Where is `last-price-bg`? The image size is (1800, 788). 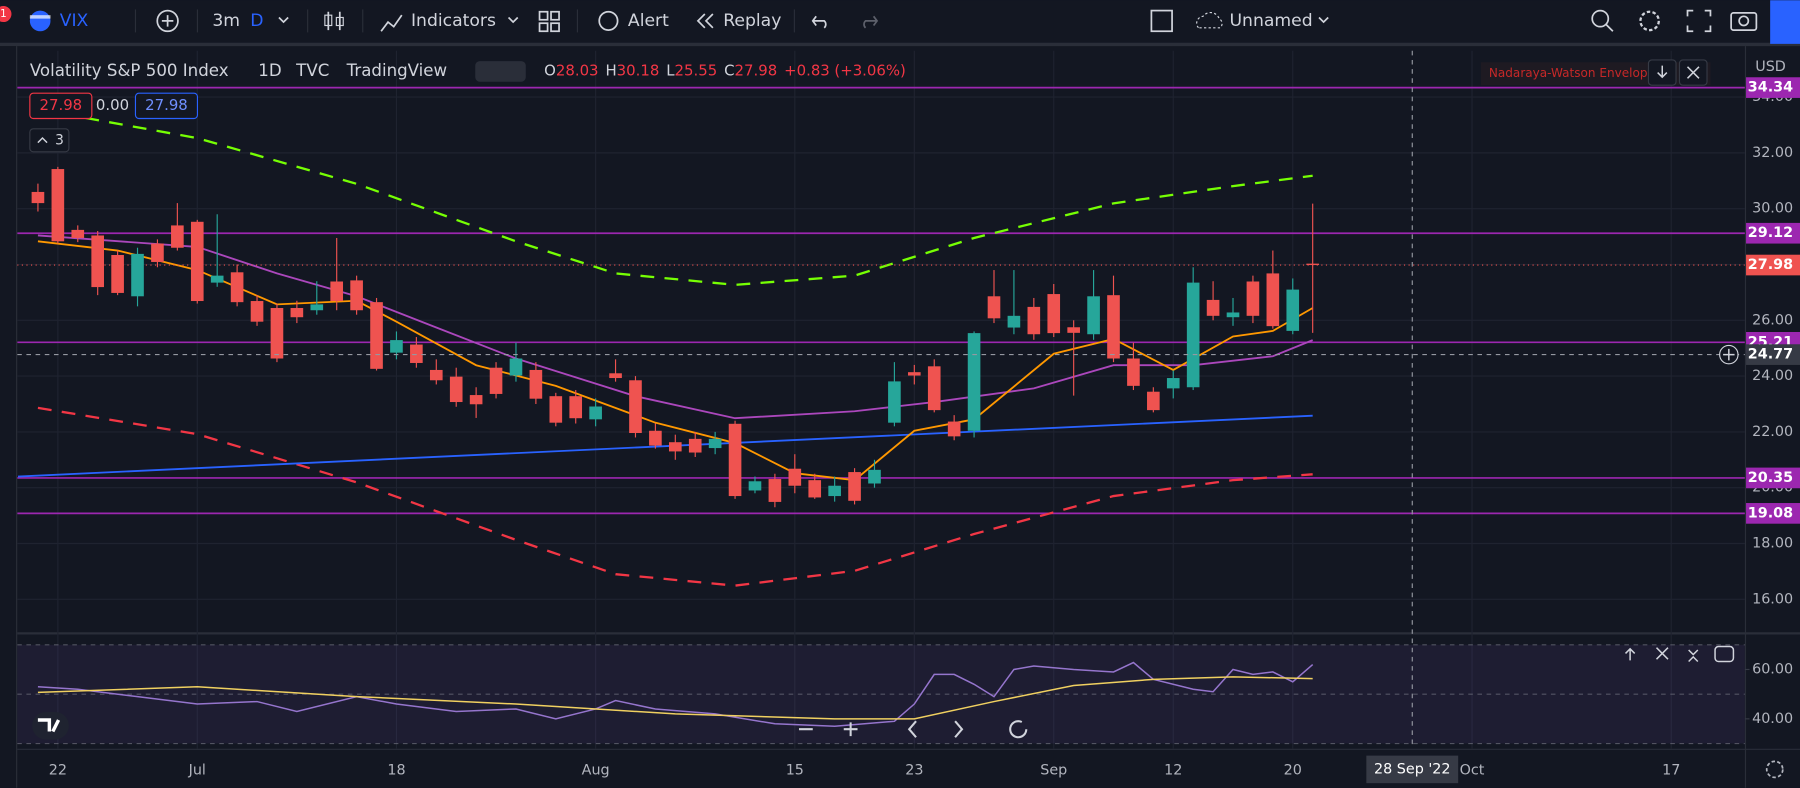
last-price-bg is located at coordinates (1773, 265).